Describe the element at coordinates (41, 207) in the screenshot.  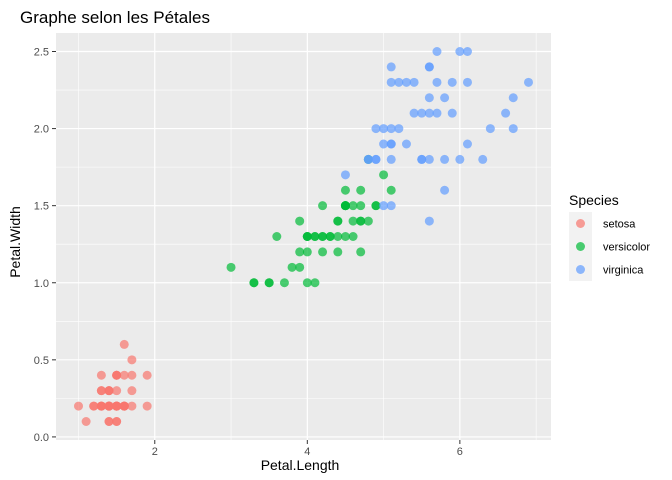
I see `y-tick-label: 1.5` at that location.